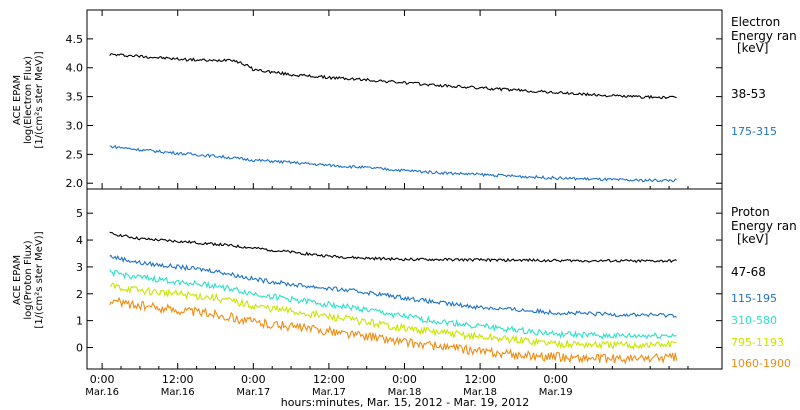 The height and width of the screenshot is (410, 800). Describe the element at coordinates (748, 272) in the screenshot. I see `proton-legend-47-68: 47-68` at that location.